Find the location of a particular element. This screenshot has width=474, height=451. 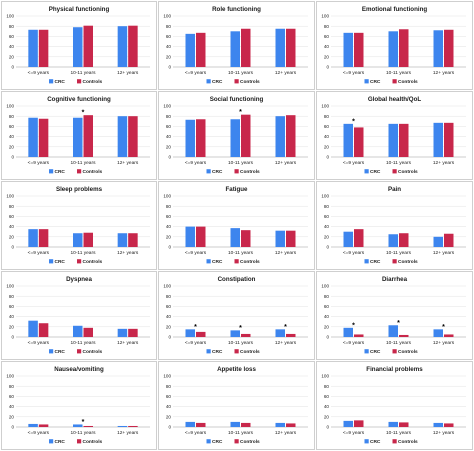

chart-title: Fatigue is located at coordinates (236, 189).